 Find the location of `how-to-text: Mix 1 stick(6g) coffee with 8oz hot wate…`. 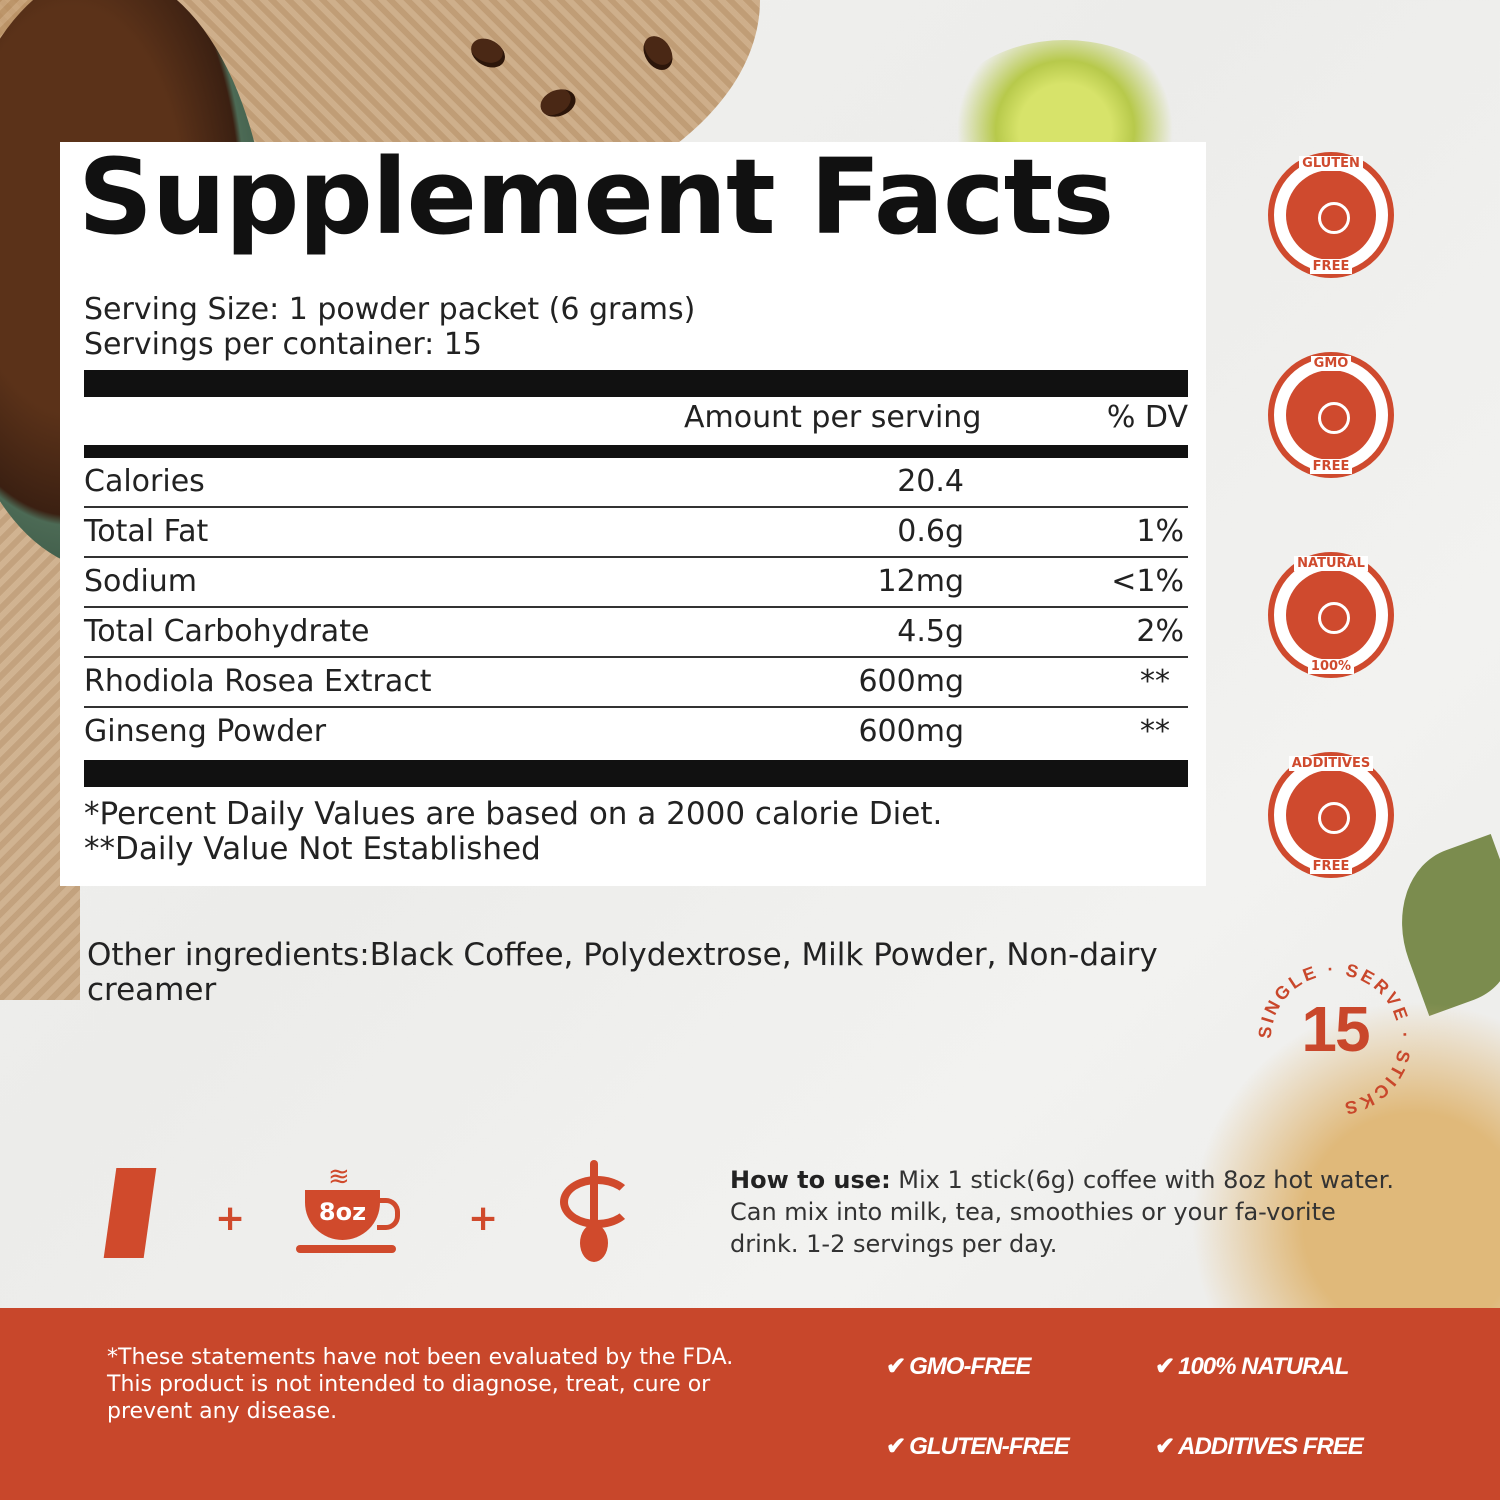

how-to-text: Mix 1 stick(6g) coffee with 8oz hot wate… is located at coordinates (1062, 1212).